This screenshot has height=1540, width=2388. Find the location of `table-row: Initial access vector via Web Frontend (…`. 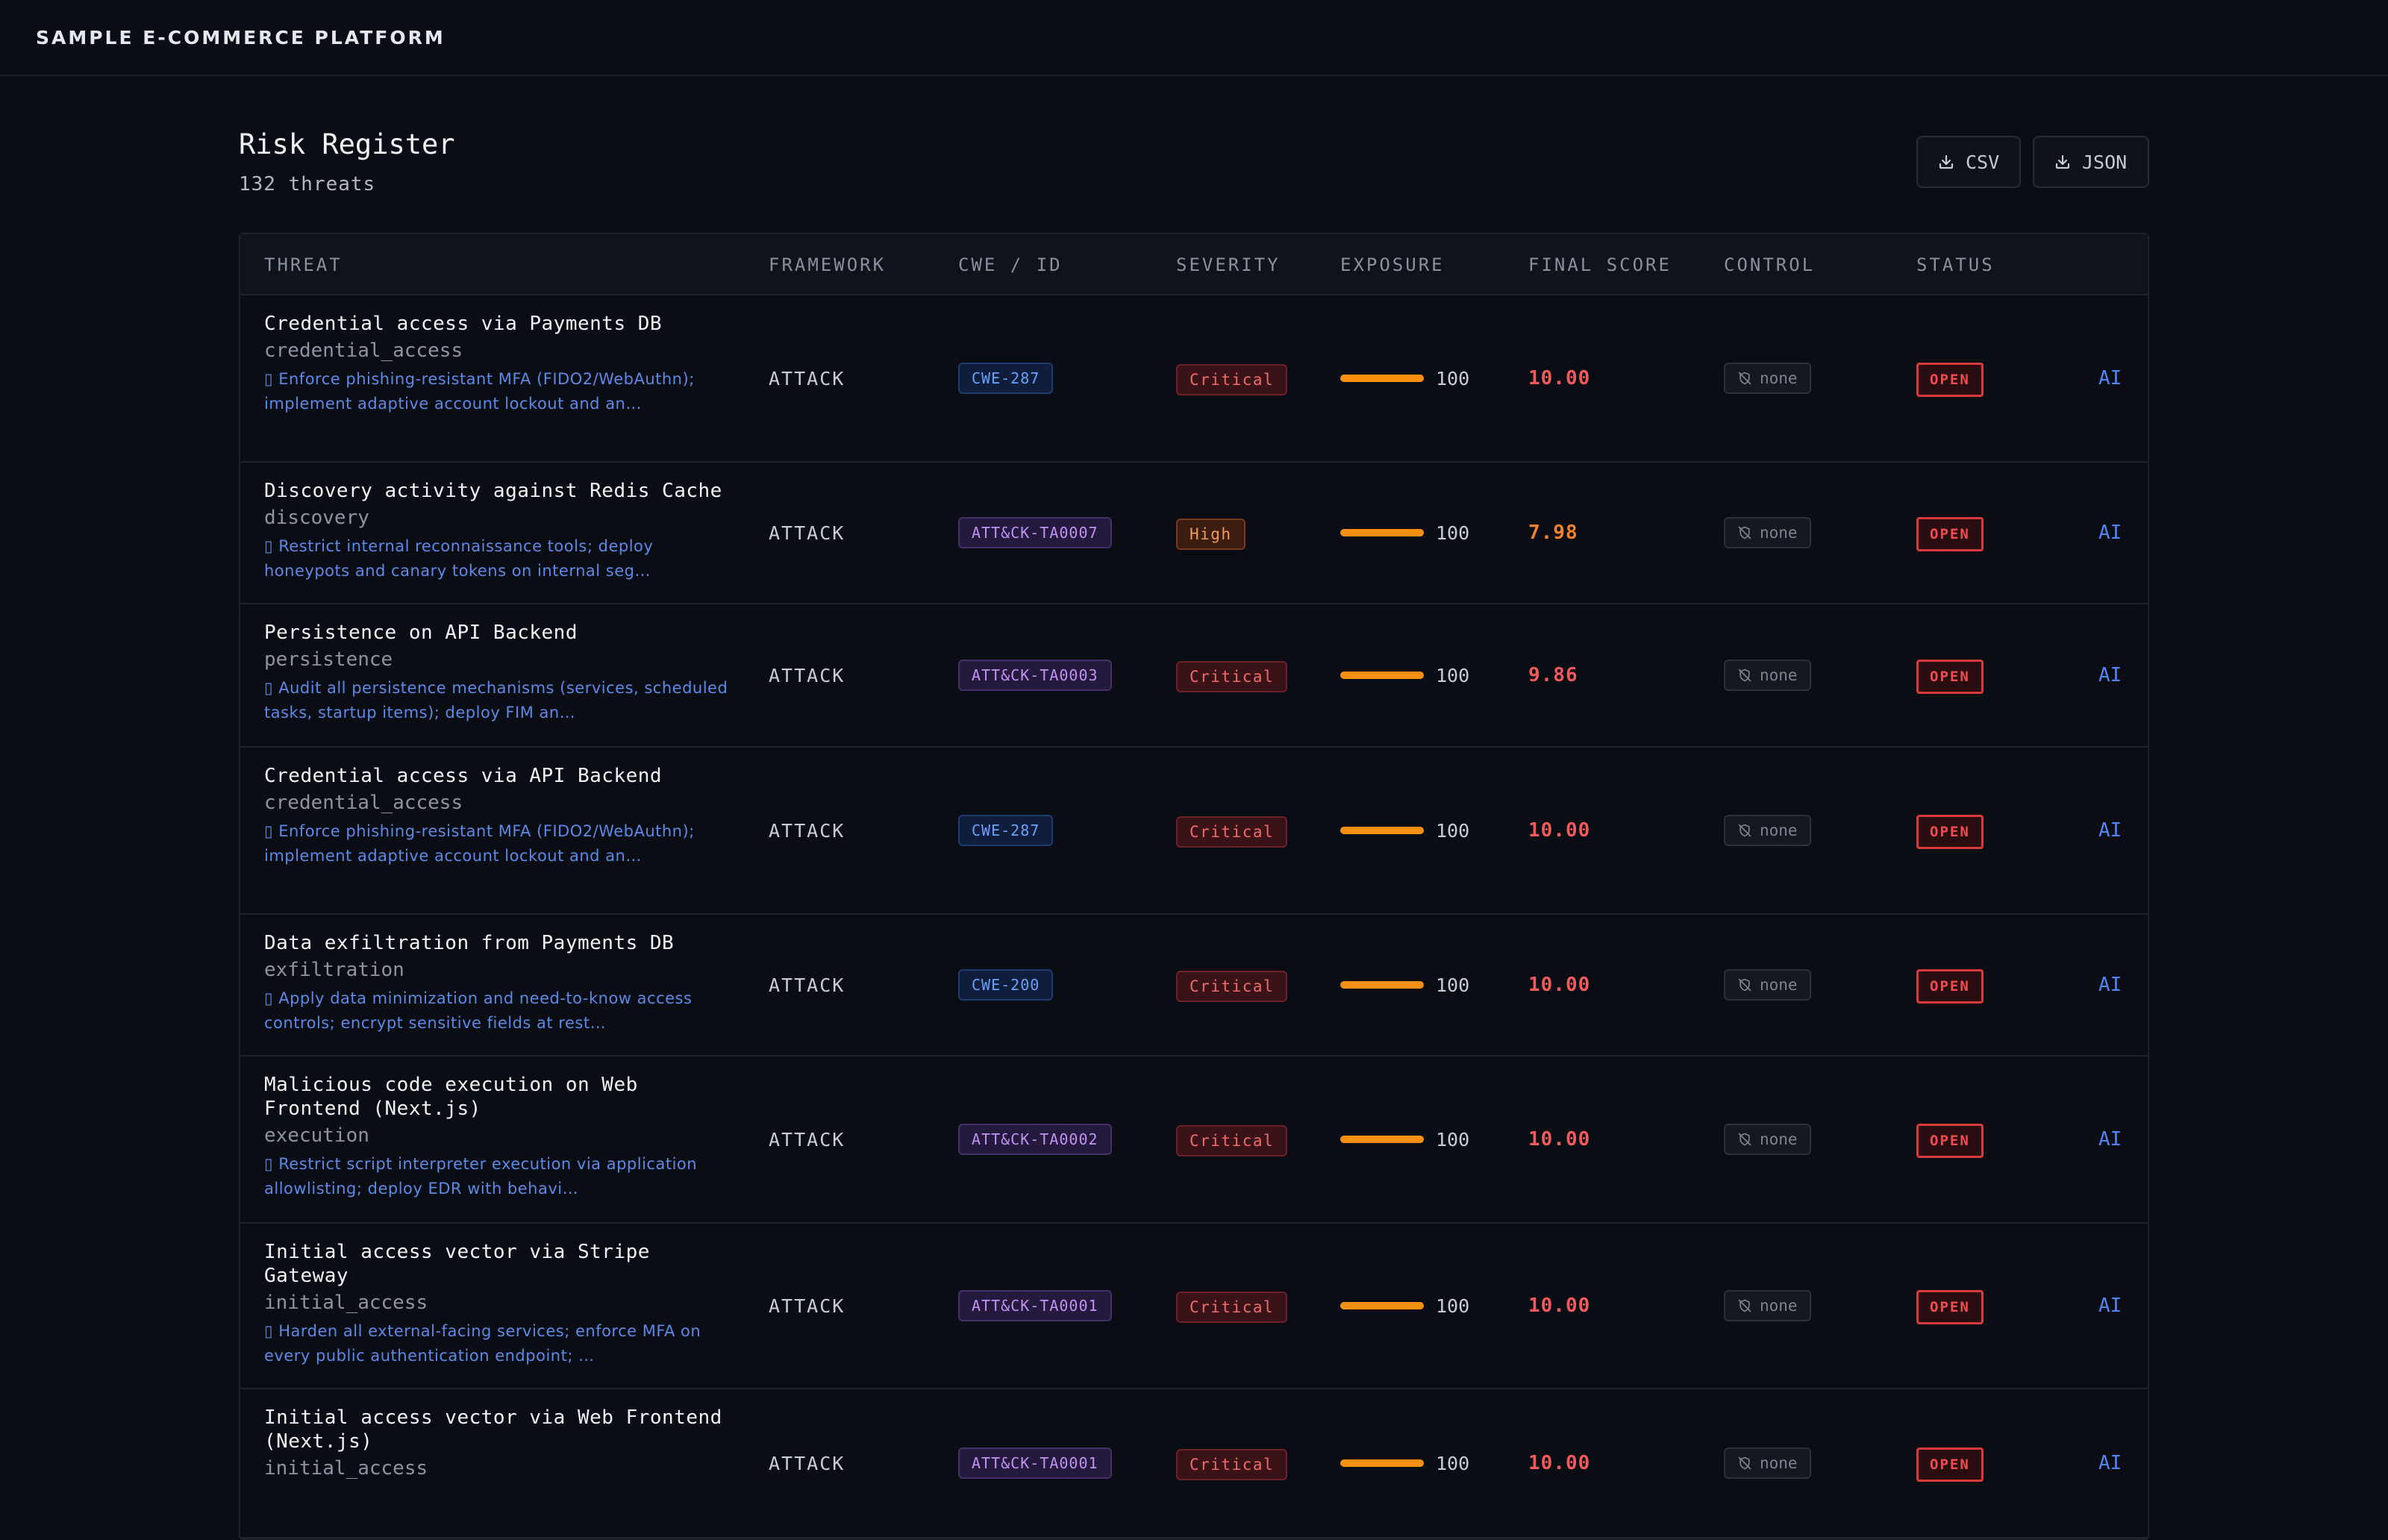

table-row: Initial access vector via Web Frontend (… is located at coordinates (1194, 1464).